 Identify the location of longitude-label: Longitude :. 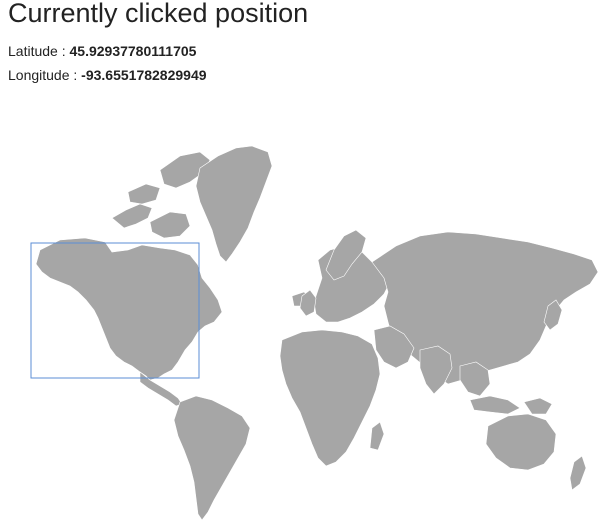
(45, 75).